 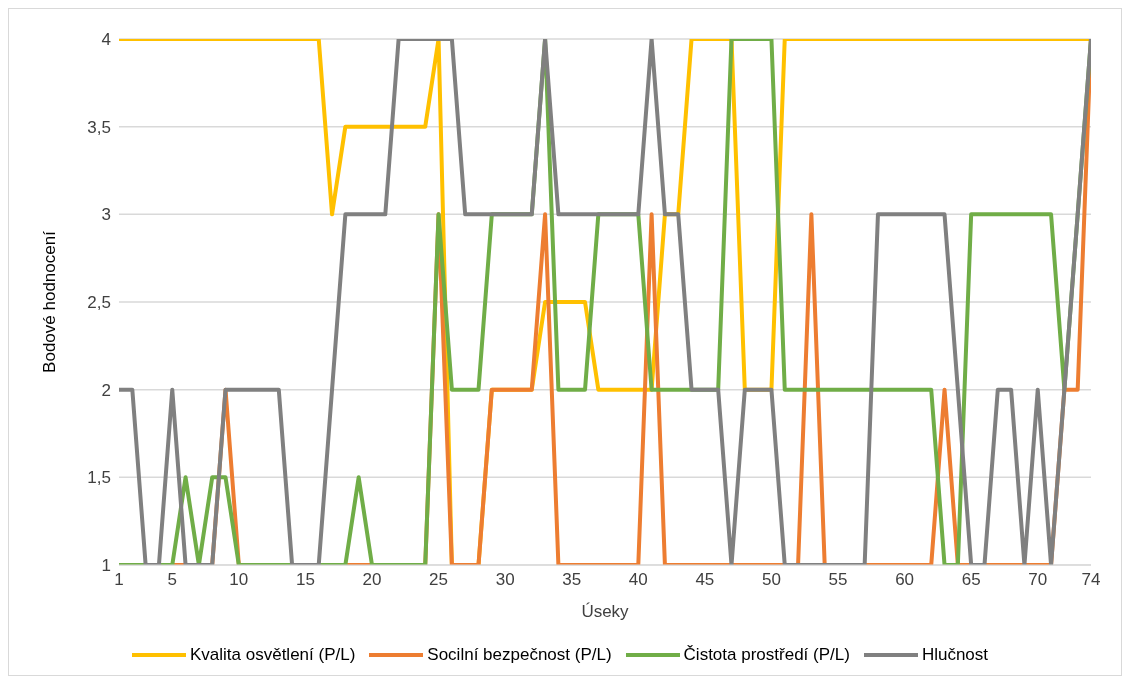 What do you see at coordinates (1038, 580) in the screenshot?
I see `x-tick-label: 70` at bounding box center [1038, 580].